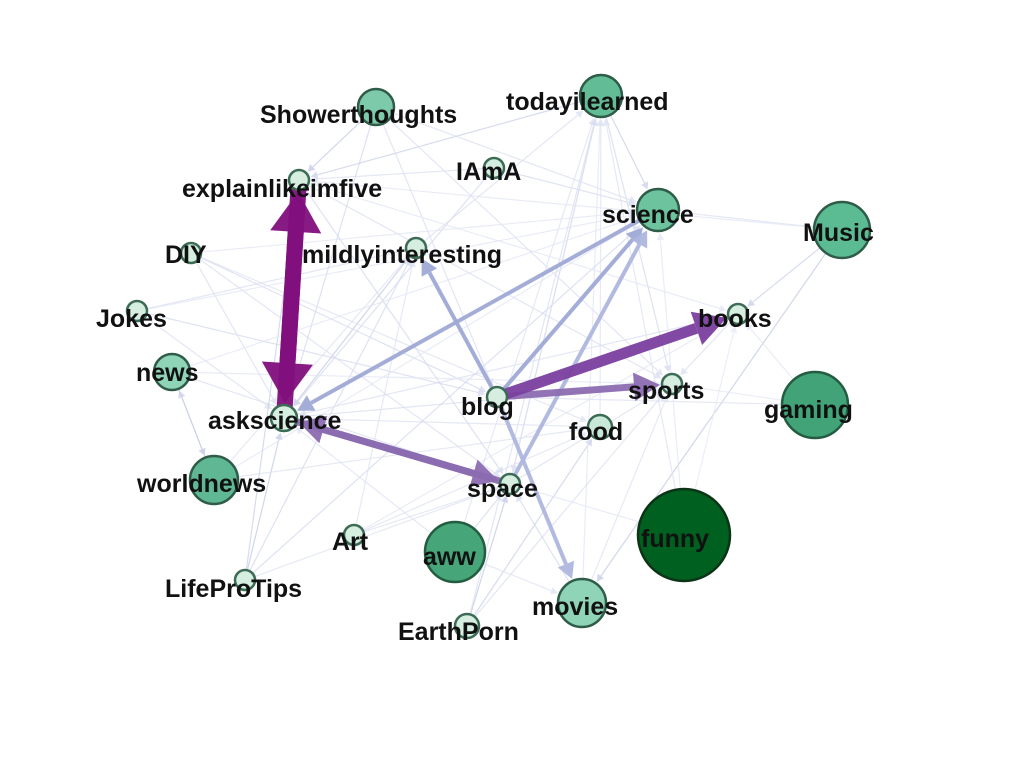 This screenshot has width=1024, height=768. I want to click on edge-art-to-mildlyinteresting, so click(385, 394).